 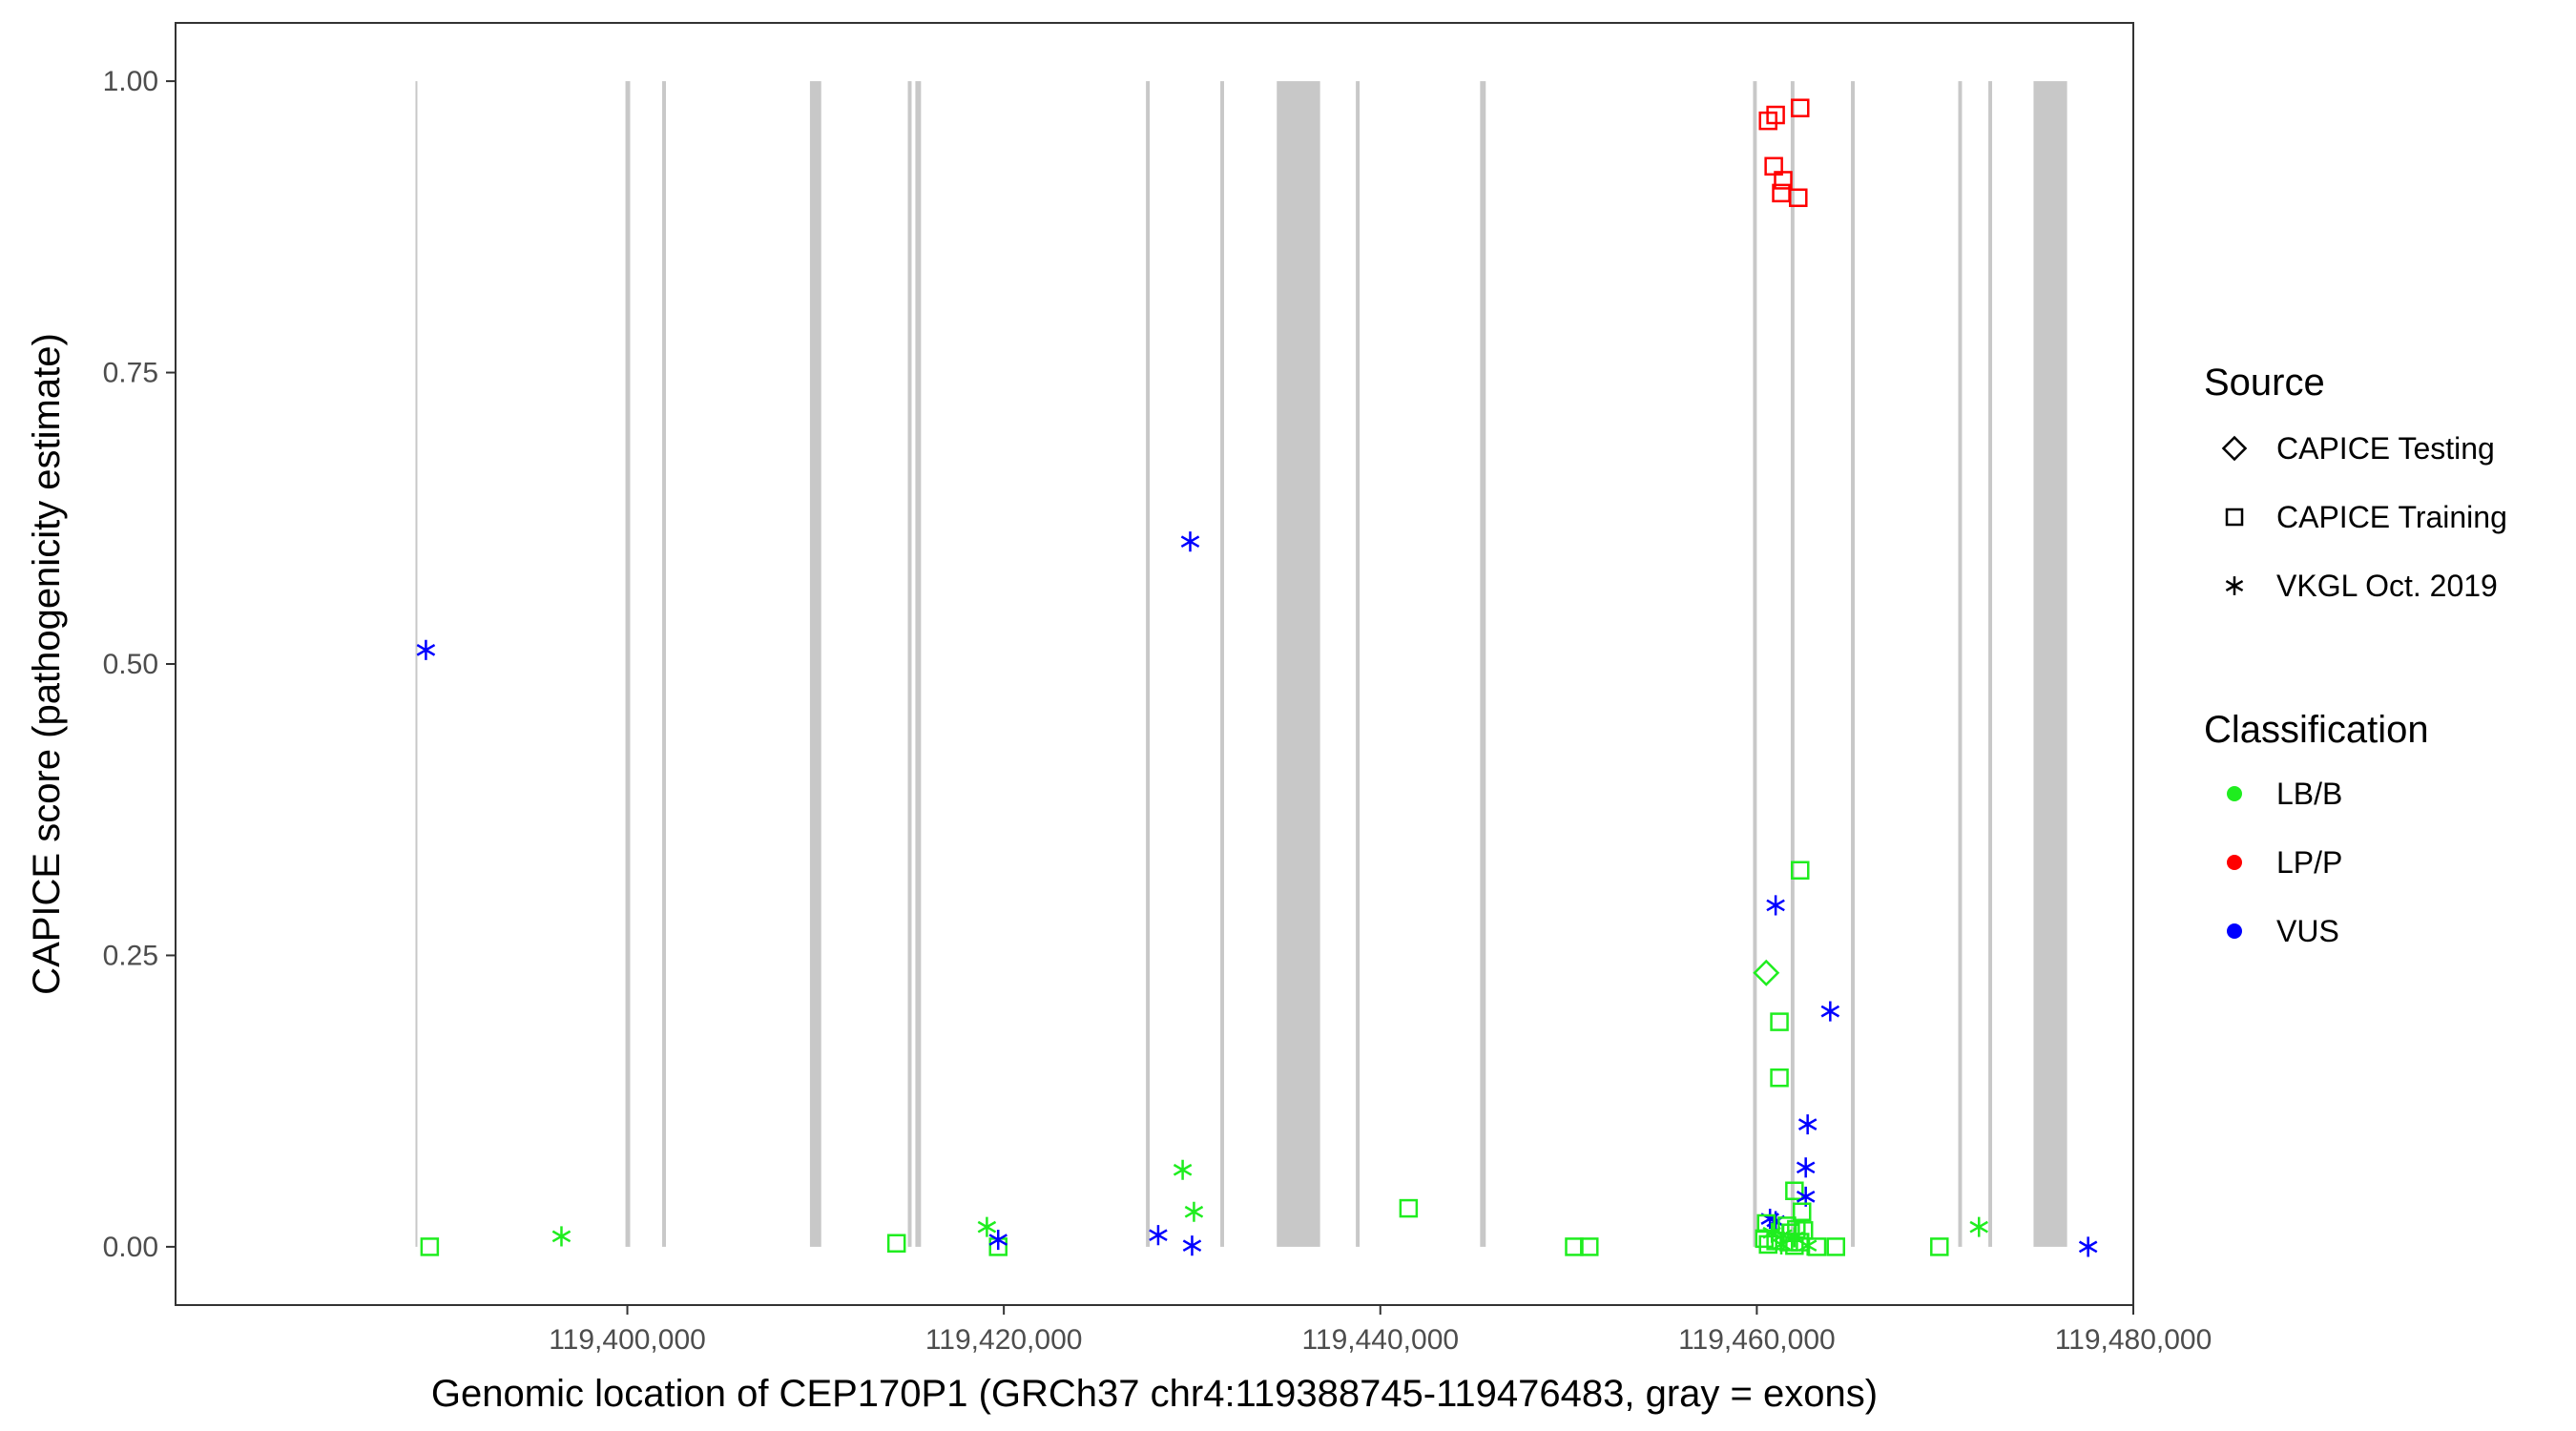 I want to click on x-tick-label: 119,440,000, so click(x=1380, y=1340).